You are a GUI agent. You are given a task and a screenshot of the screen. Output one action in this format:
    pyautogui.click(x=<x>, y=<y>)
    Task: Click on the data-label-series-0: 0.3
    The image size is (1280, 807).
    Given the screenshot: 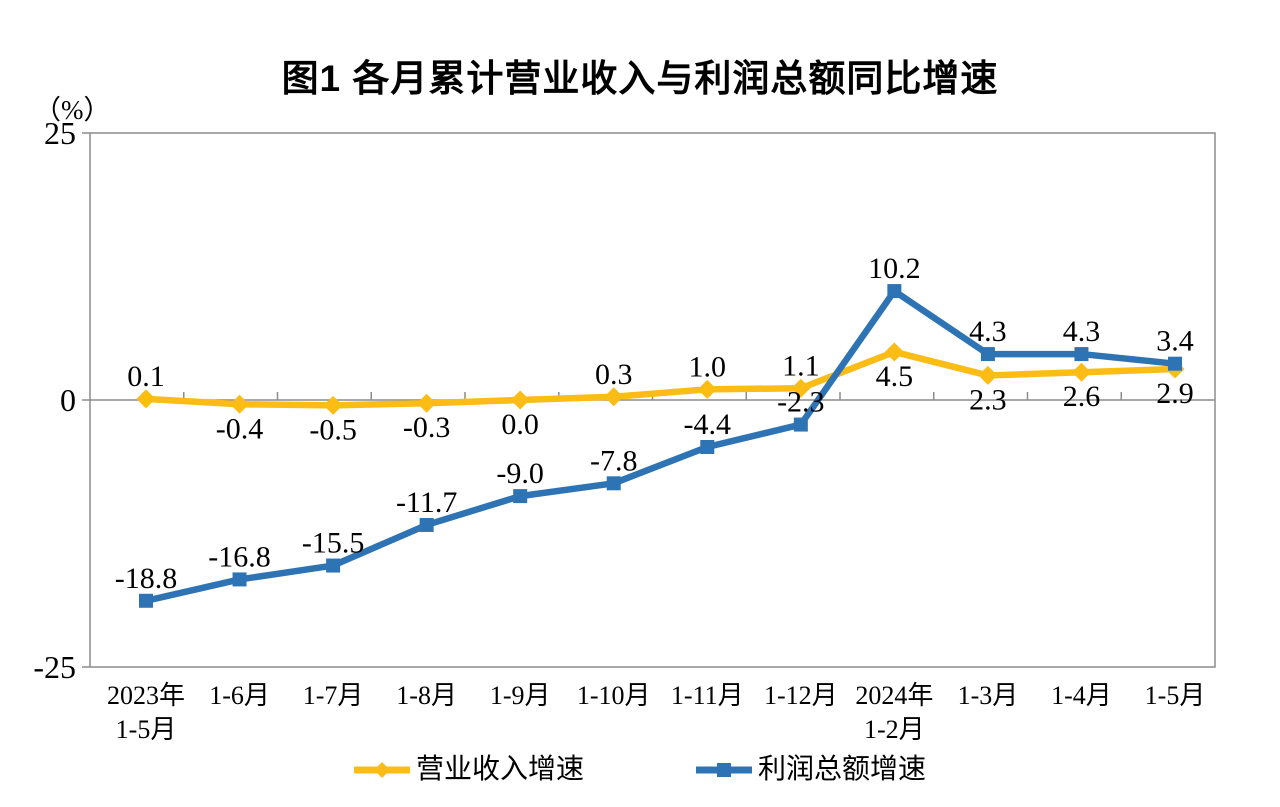 What is the action you would take?
    pyautogui.click(x=614, y=374)
    